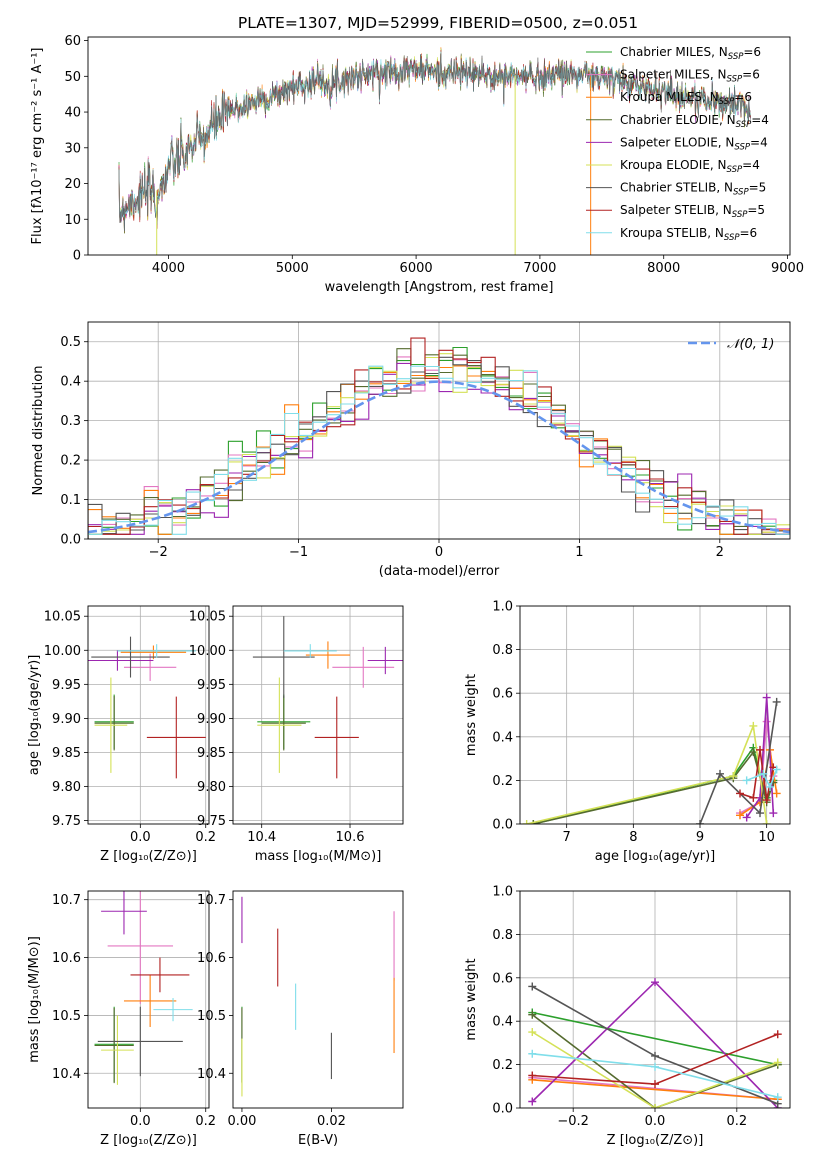 The image size is (819, 1170). What do you see at coordinates (751, 75) in the screenshot?
I see `legend-label-tail: =6` at bounding box center [751, 75].